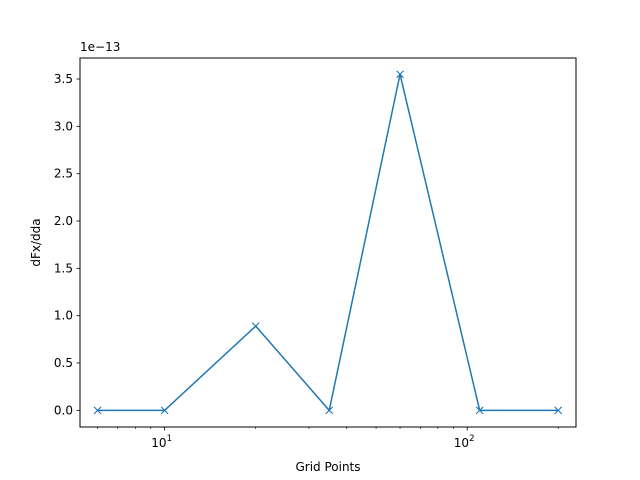  What do you see at coordinates (100, 47) in the screenshot?
I see `y-offset-label: 1e−13` at bounding box center [100, 47].